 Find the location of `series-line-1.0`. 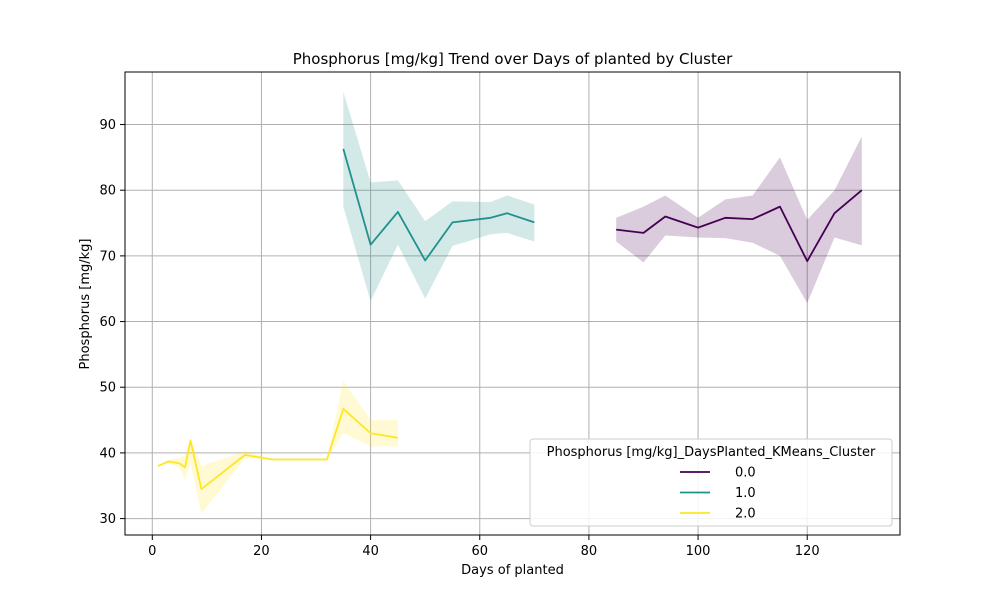

series-line-1.0 is located at coordinates (438, 205).